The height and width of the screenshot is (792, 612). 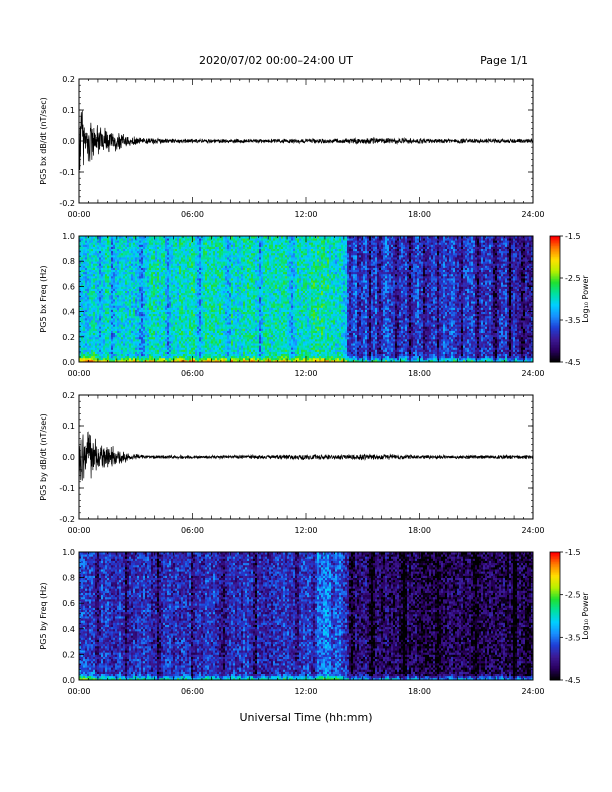 What do you see at coordinates (68, 79) in the screenshot?
I see `y-tick-label: 0.2` at bounding box center [68, 79].